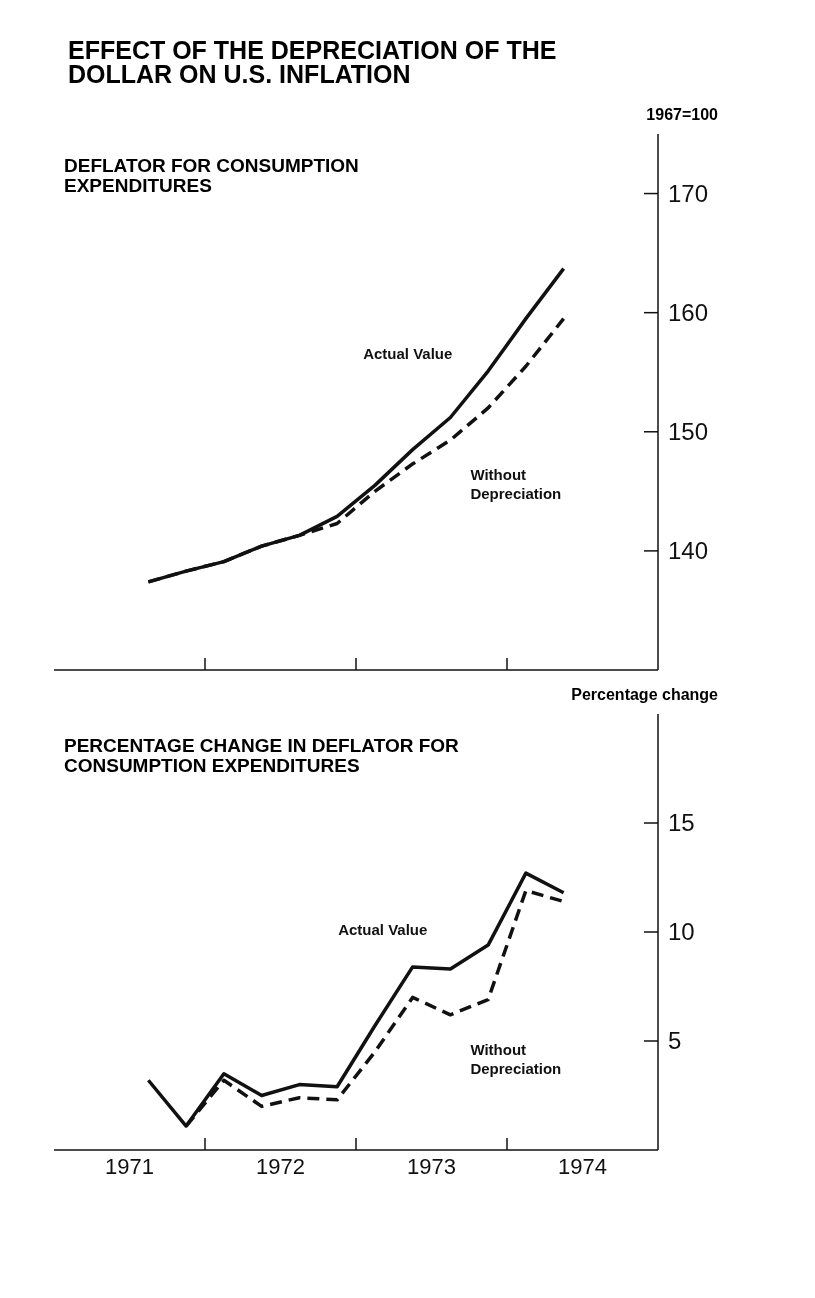 The height and width of the screenshot is (1298, 815). What do you see at coordinates (681, 931) in the screenshot?
I see `y-tick-label: 10` at bounding box center [681, 931].